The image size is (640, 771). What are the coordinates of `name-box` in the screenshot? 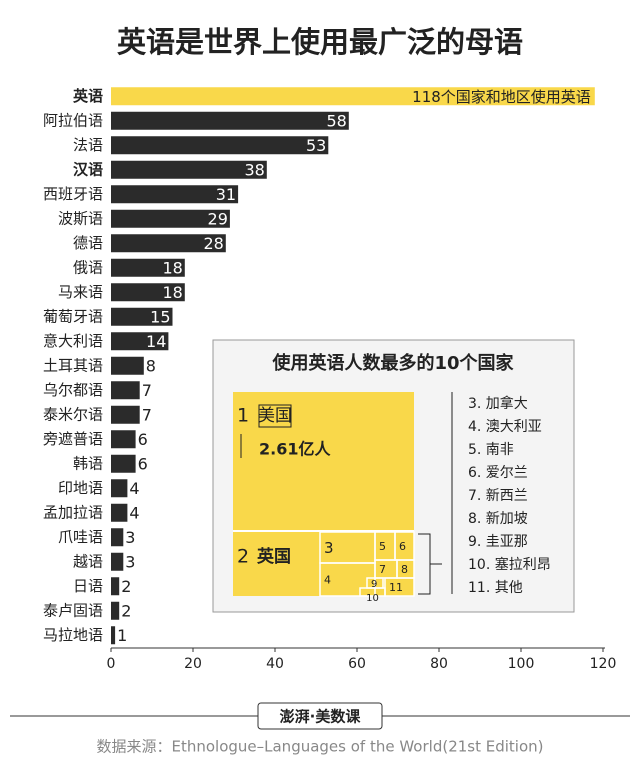 It's located at (275, 416).